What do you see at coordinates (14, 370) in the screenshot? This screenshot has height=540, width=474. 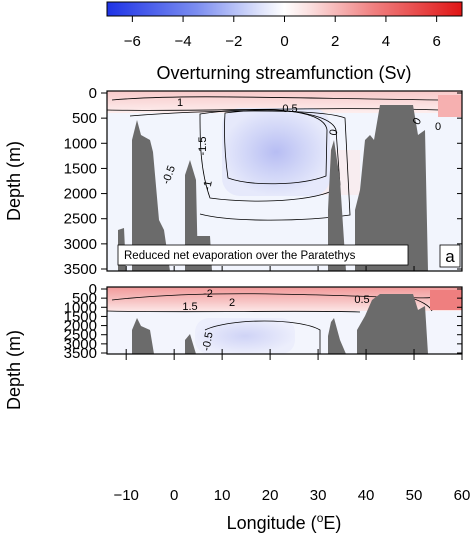 I see `y-axis-label-b: Depth (m)` at bounding box center [14, 370].